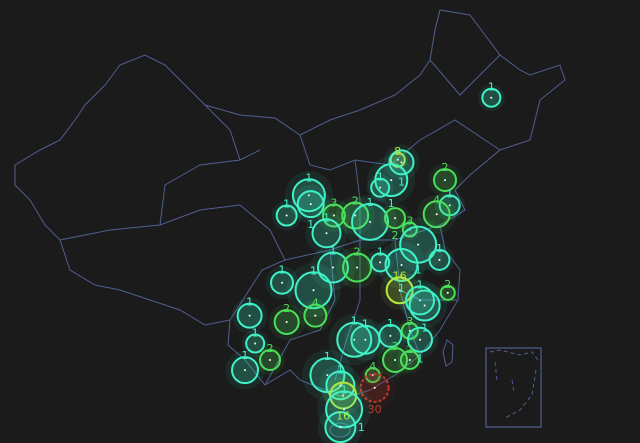  I want to click on bubble-value-label: 4, so click(436, 199).